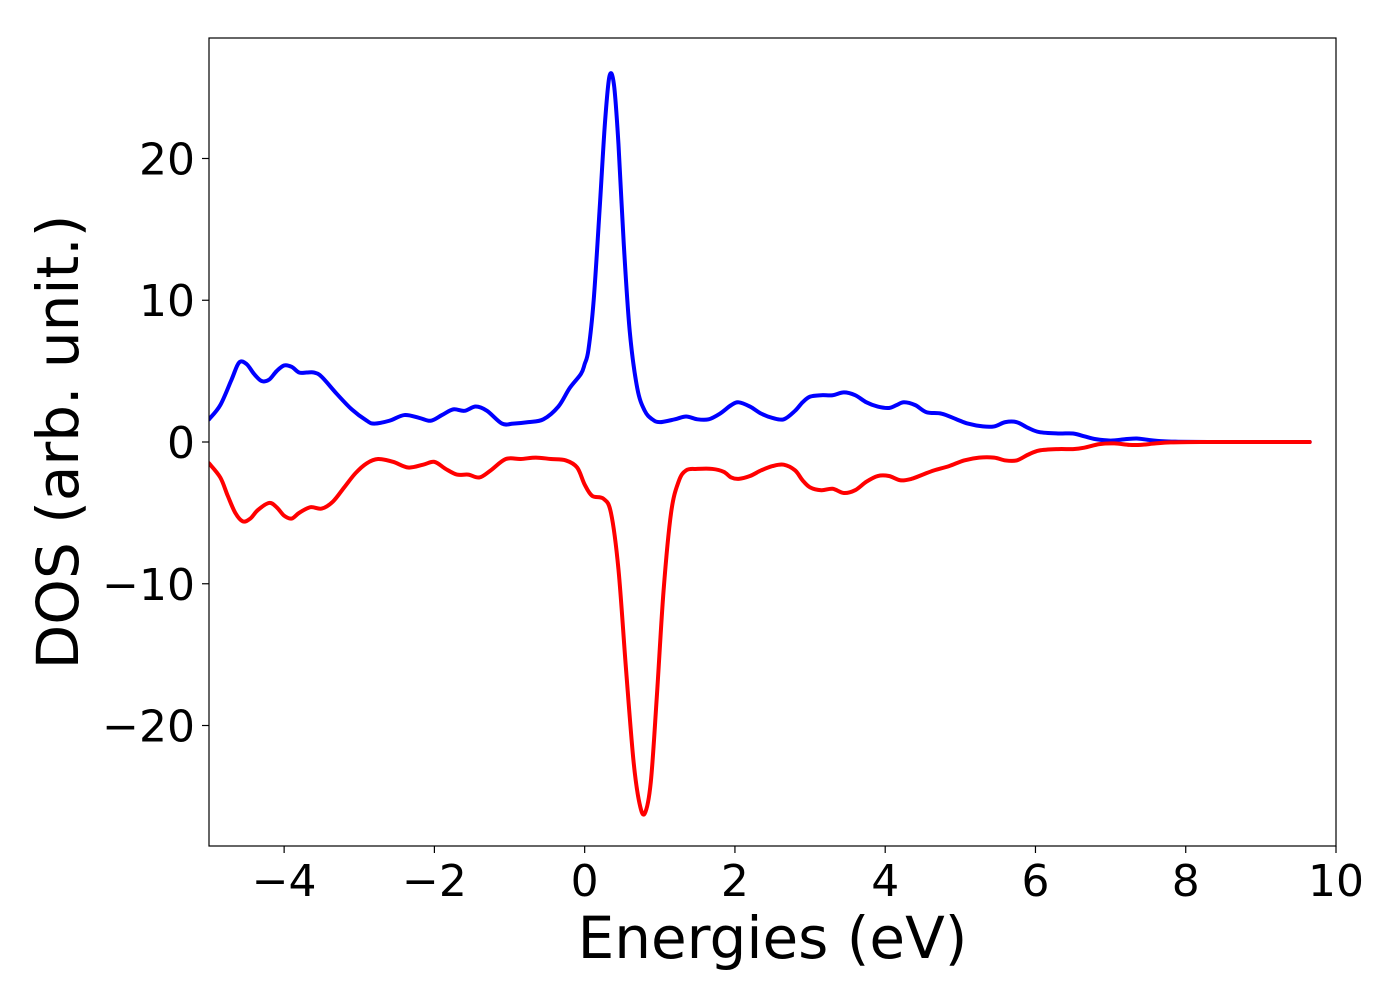 This screenshot has height=1000, width=1400. What do you see at coordinates (735, 881) in the screenshot?
I see `x-tick-label: 2` at bounding box center [735, 881].